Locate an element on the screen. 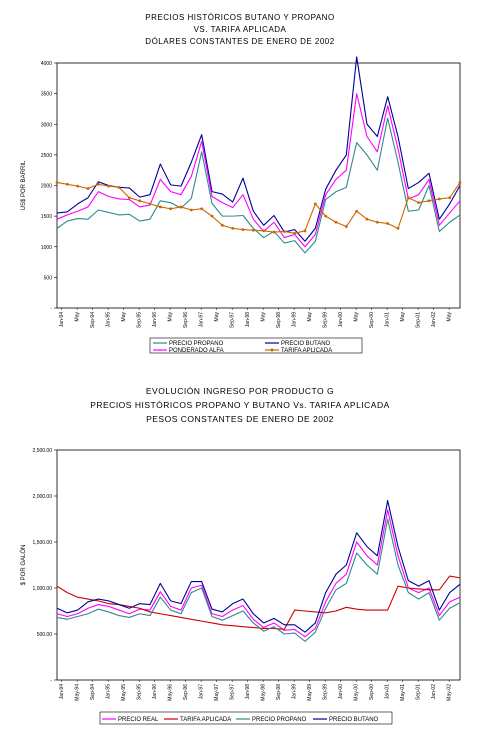 The image size is (480, 739). chart1-ytick-label: 2500 is located at coordinates (46, 156).